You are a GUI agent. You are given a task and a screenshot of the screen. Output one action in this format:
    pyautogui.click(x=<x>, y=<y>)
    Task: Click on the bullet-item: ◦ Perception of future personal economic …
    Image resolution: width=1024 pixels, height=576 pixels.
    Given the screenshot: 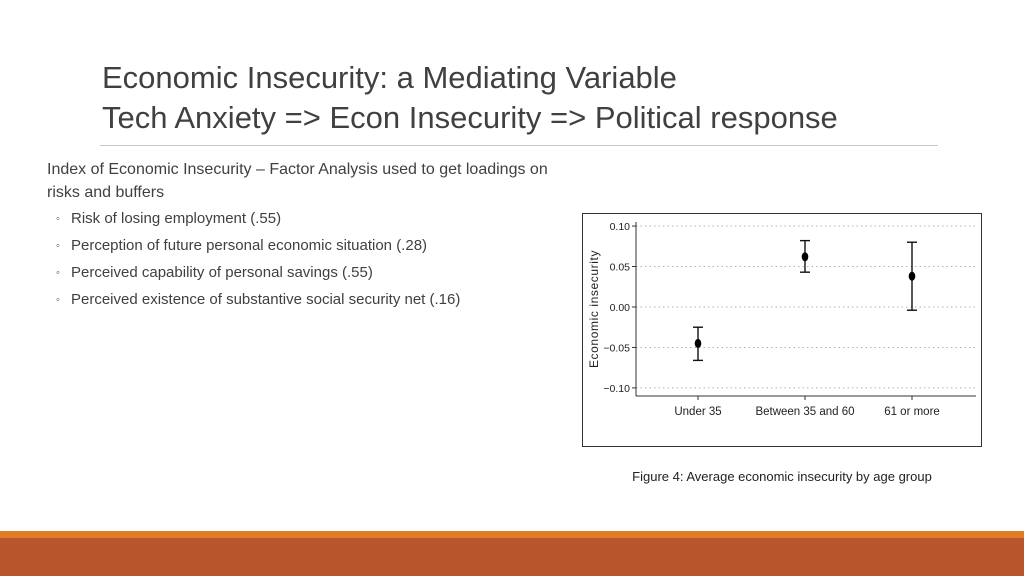 What is the action you would take?
    pyautogui.click(x=316, y=247)
    